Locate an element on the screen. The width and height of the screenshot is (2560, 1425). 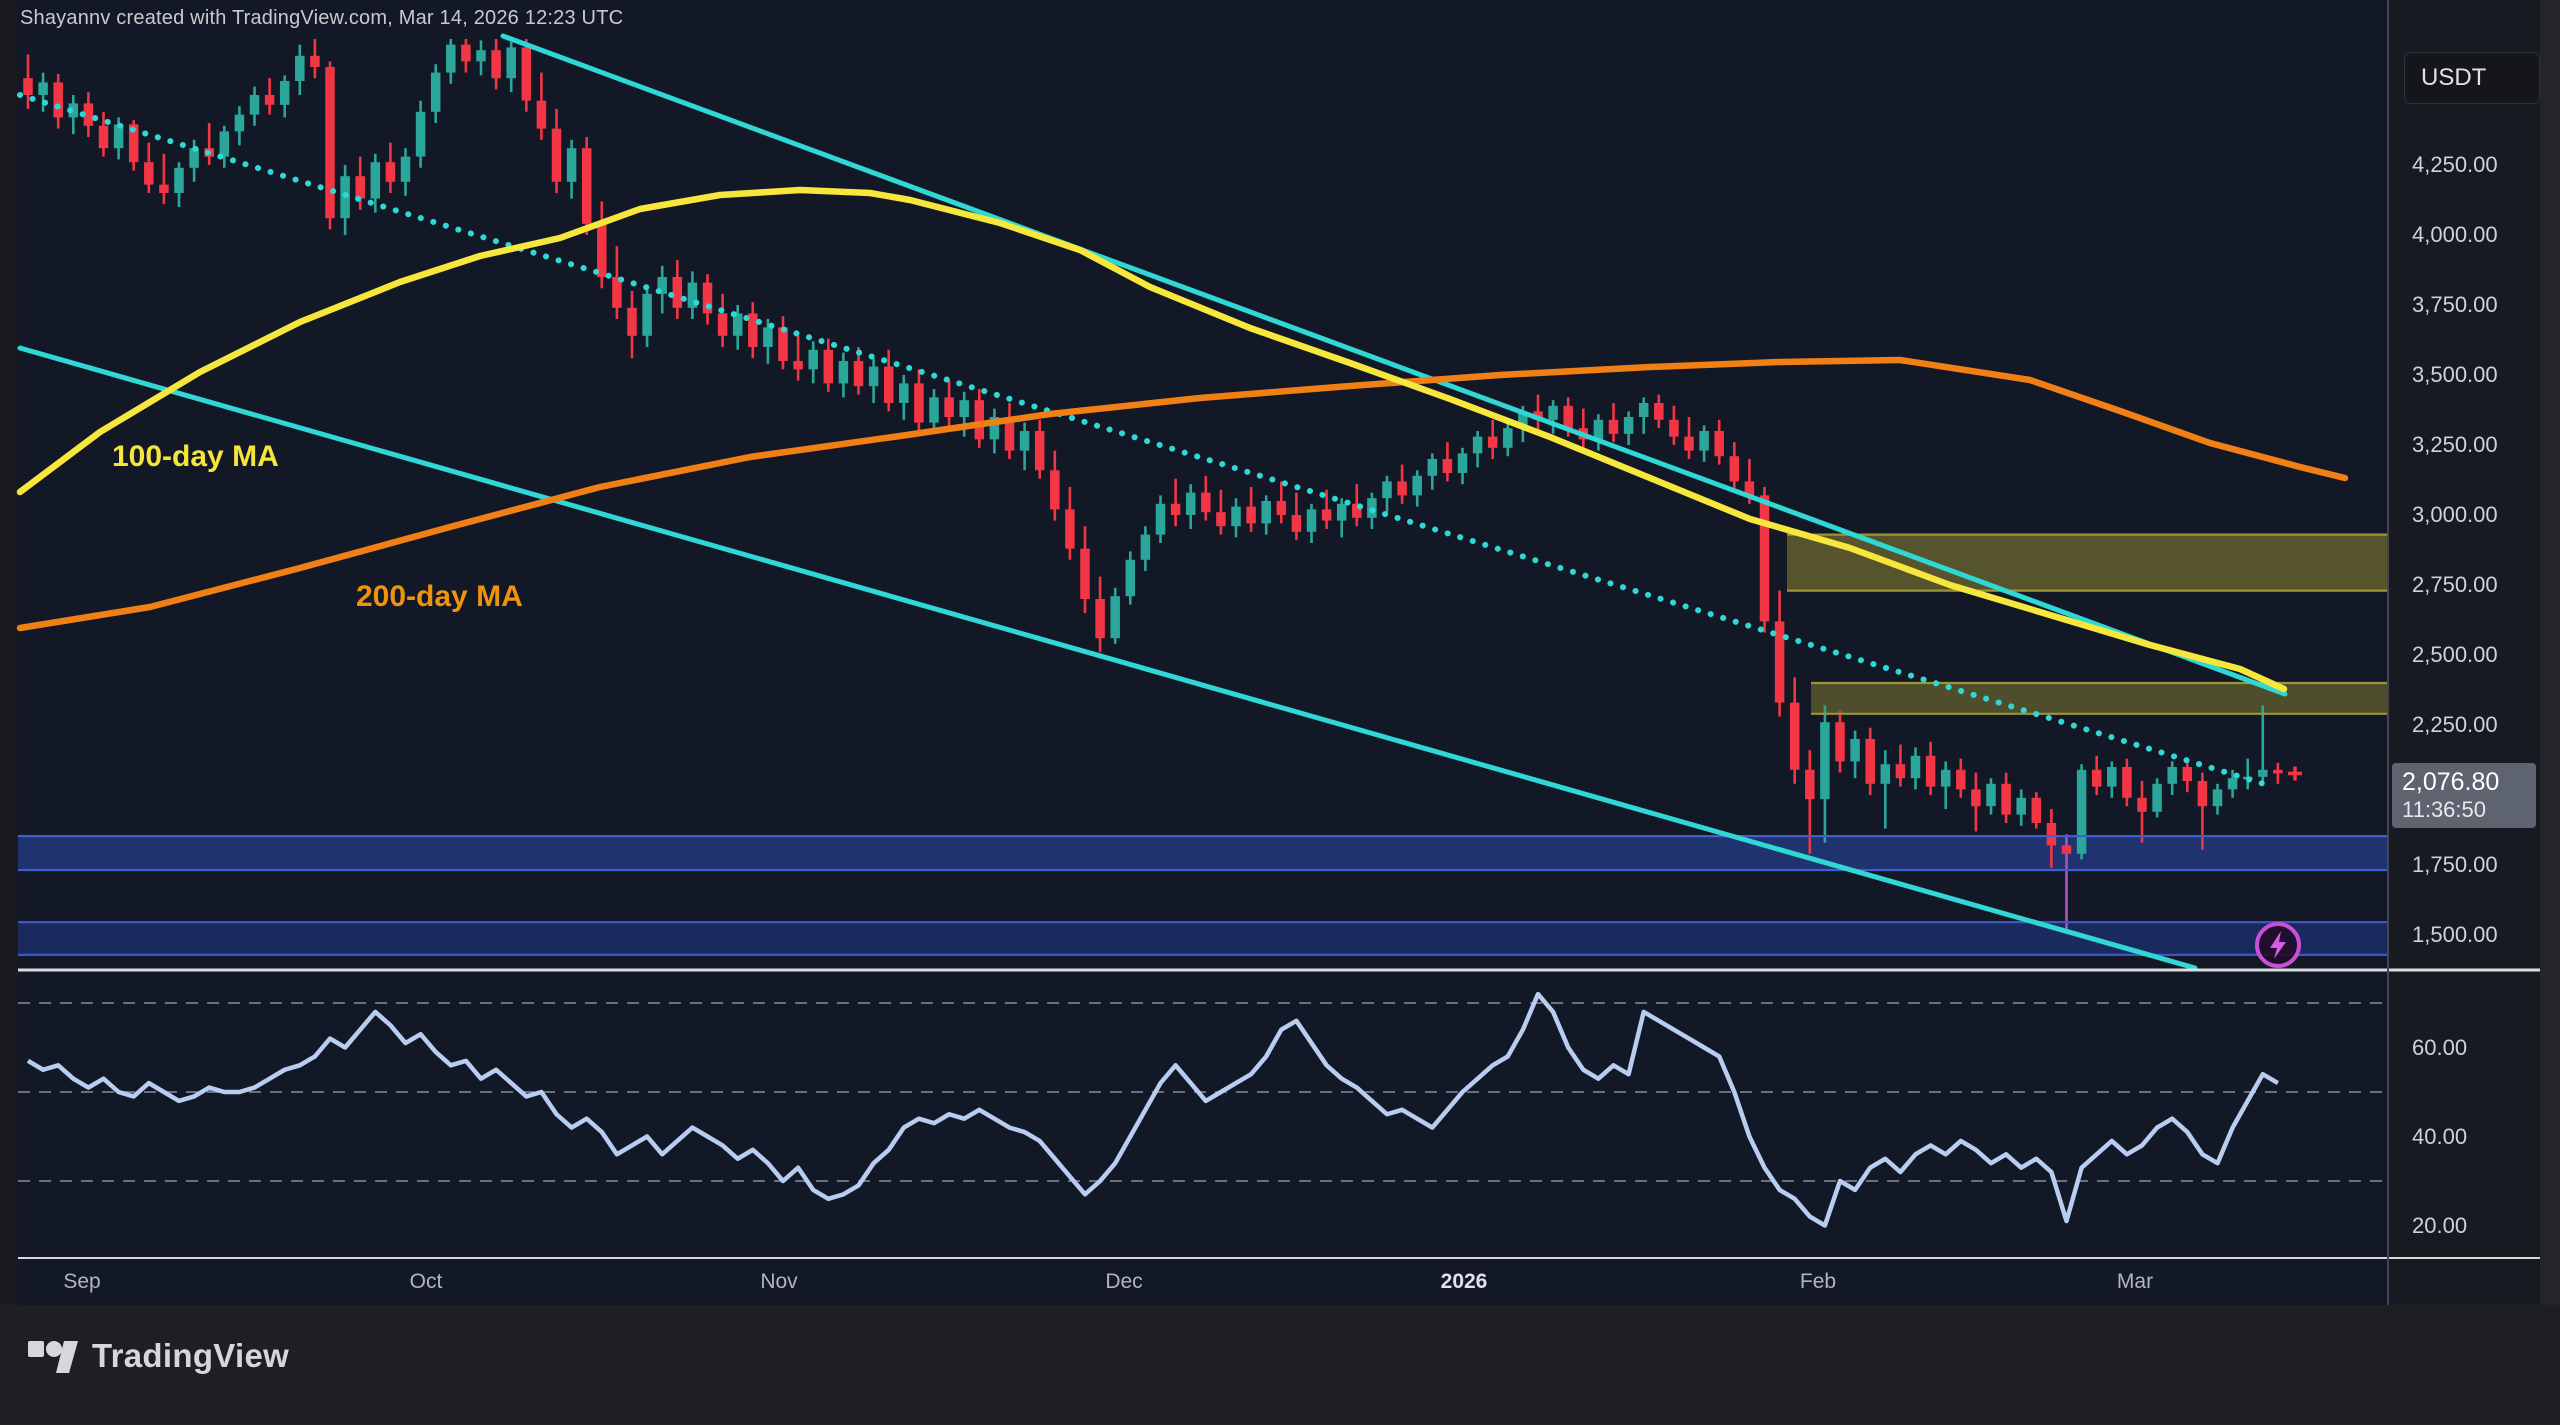
price-axis-label: 1,500.00 is located at coordinates (2455, 934).